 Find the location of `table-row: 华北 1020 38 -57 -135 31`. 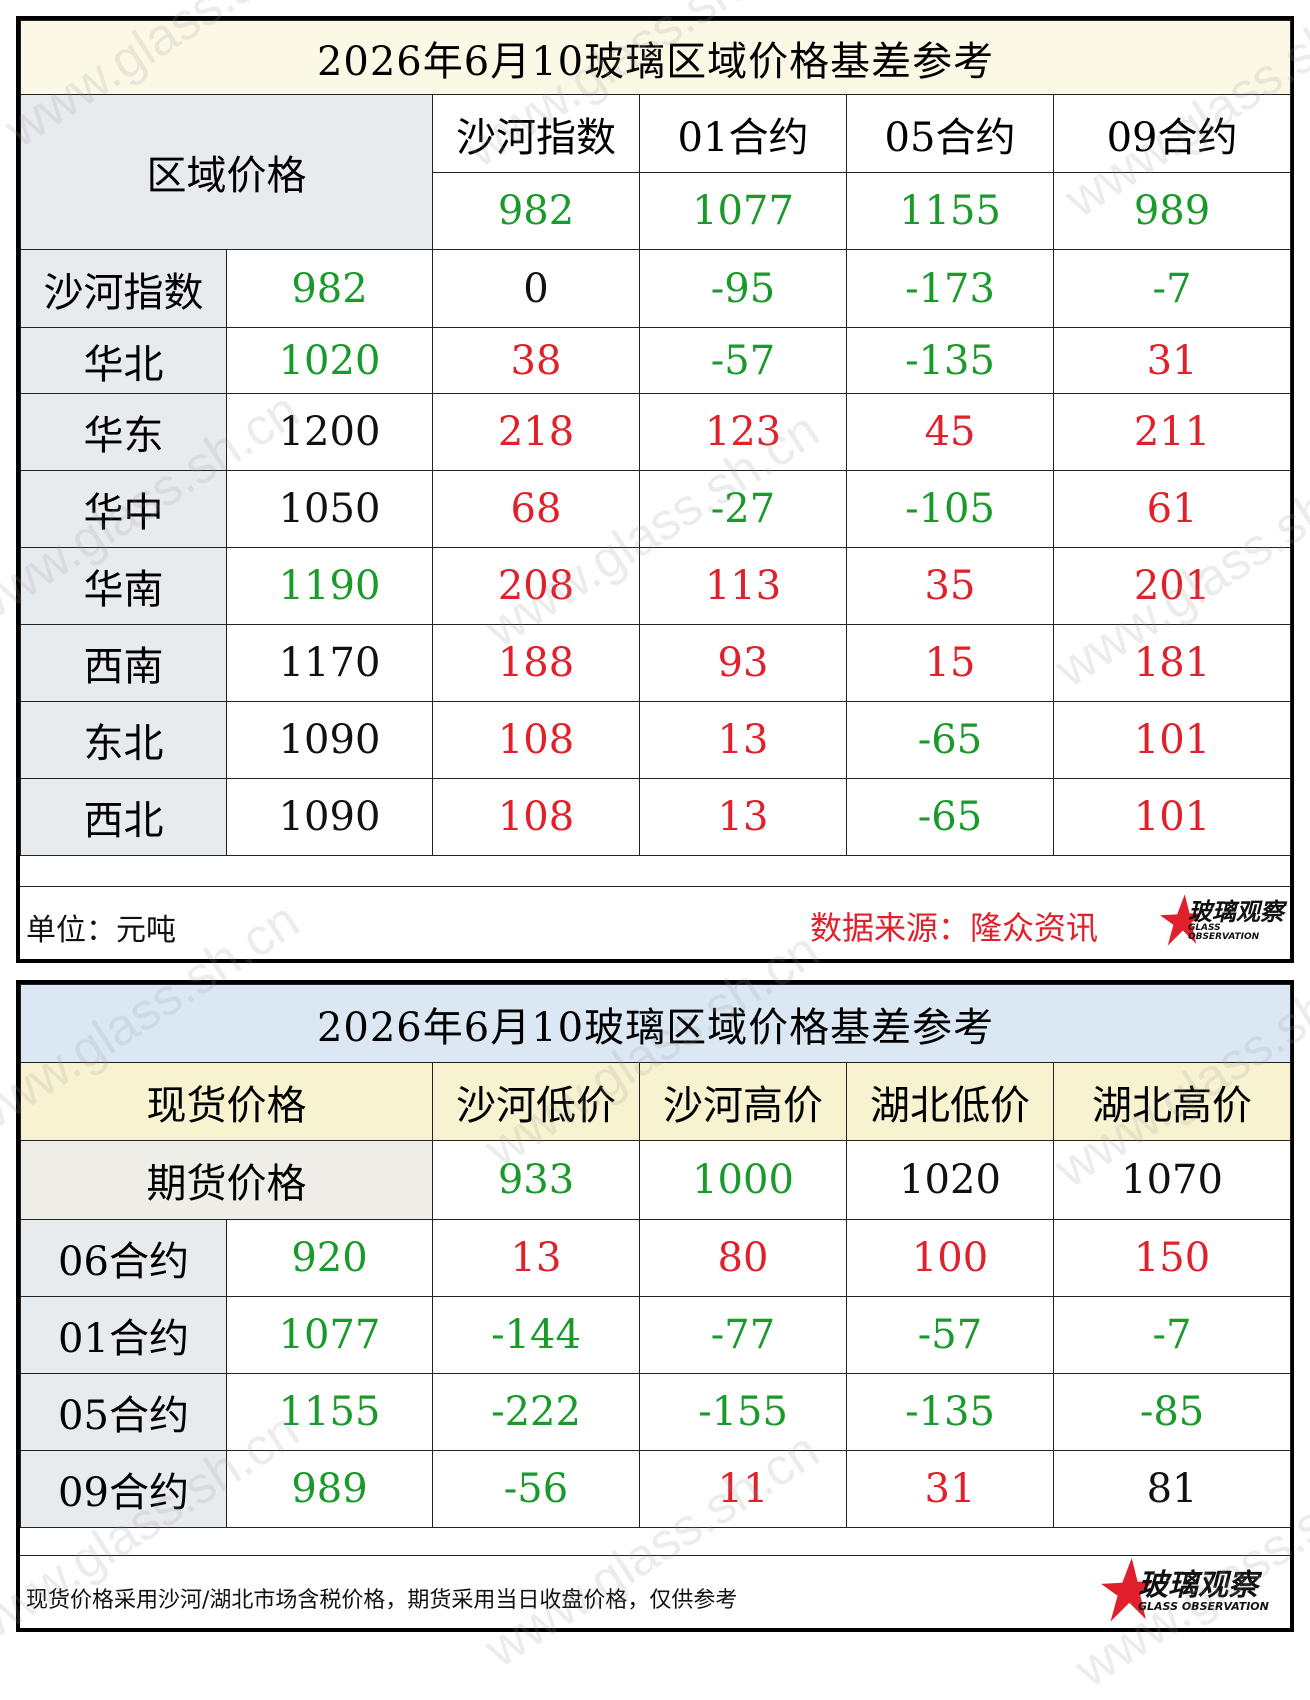

table-row: 华北 1020 38 -57 -135 31 is located at coordinates (656, 360).